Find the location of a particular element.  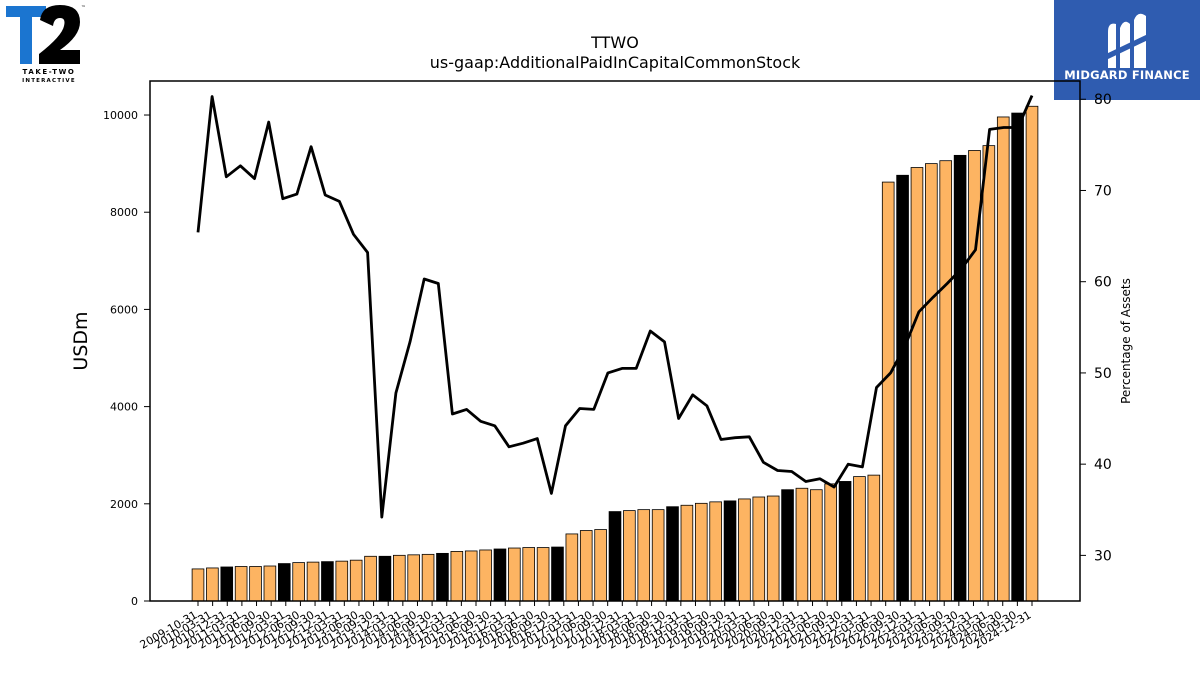

y2-tick-label: 60 is located at coordinates (1103, 283).